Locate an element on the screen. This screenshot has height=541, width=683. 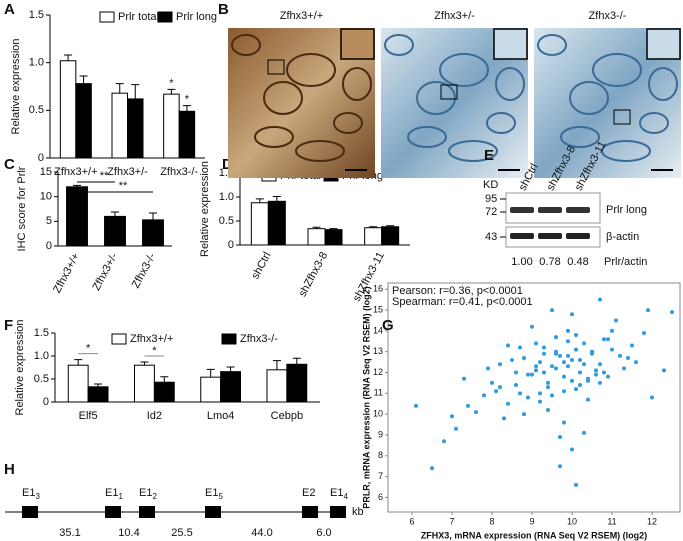
exon-label: E12 is located at coordinates (148, 494).